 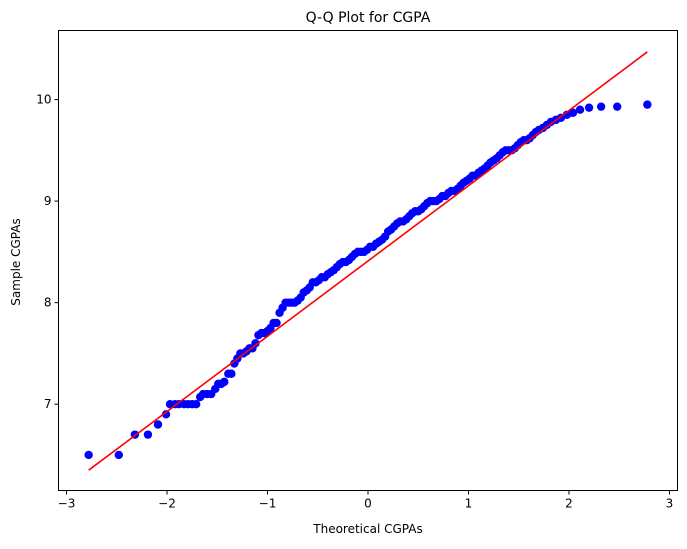 I want to click on y-tick-label: 10, so click(x=43, y=100).